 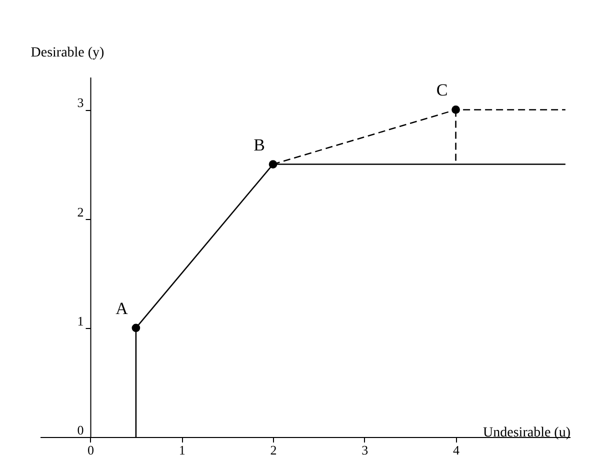 What do you see at coordinates (80, 320) in the screenshot?
I see `y-tick-label: 1` at bounding box center [80, 320].